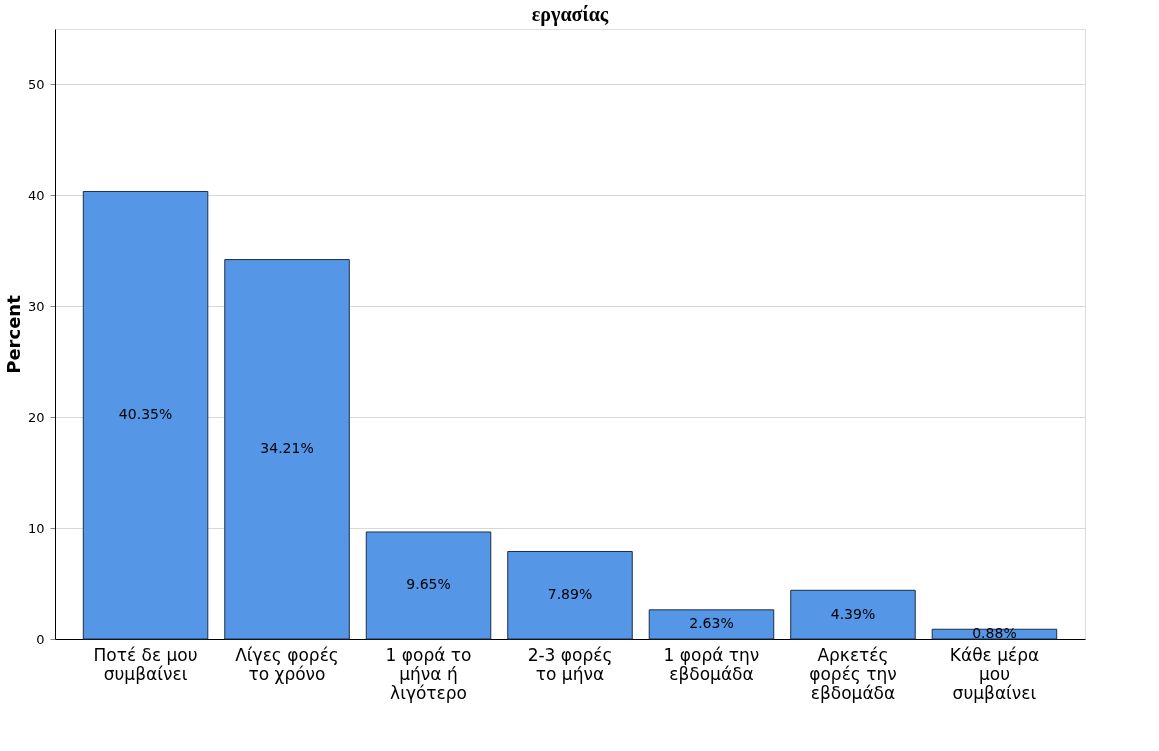 This screenshot has height=751, width=1159. I want to click on x-tick-label: 1 φορά την εβδομάδα, so click(711, 664).